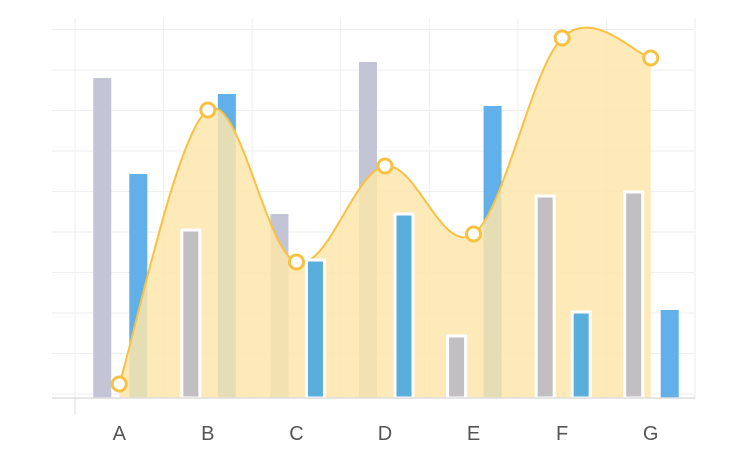 The height and width of the screenshot is (469, 750). What do you see at coordinates (296, 434) in the screenshot?
I see `x-tick-label: C` at bounding box center [296, 434].